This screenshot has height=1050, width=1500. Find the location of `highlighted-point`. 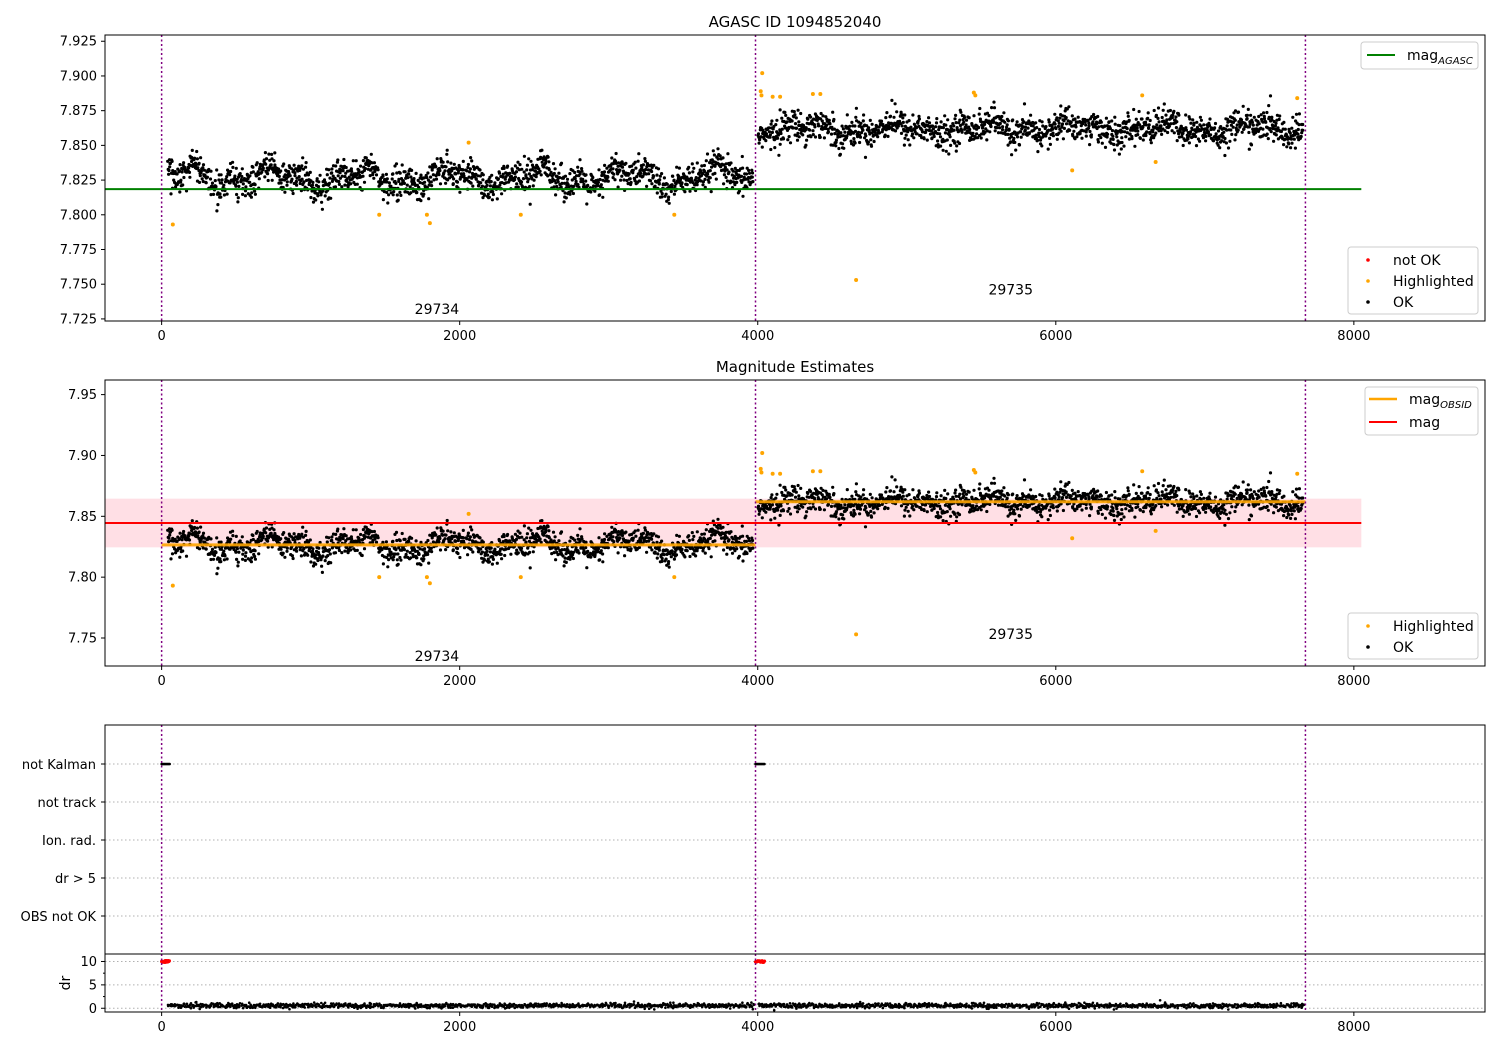

highlighted-point is located at coordinates (820, 94).